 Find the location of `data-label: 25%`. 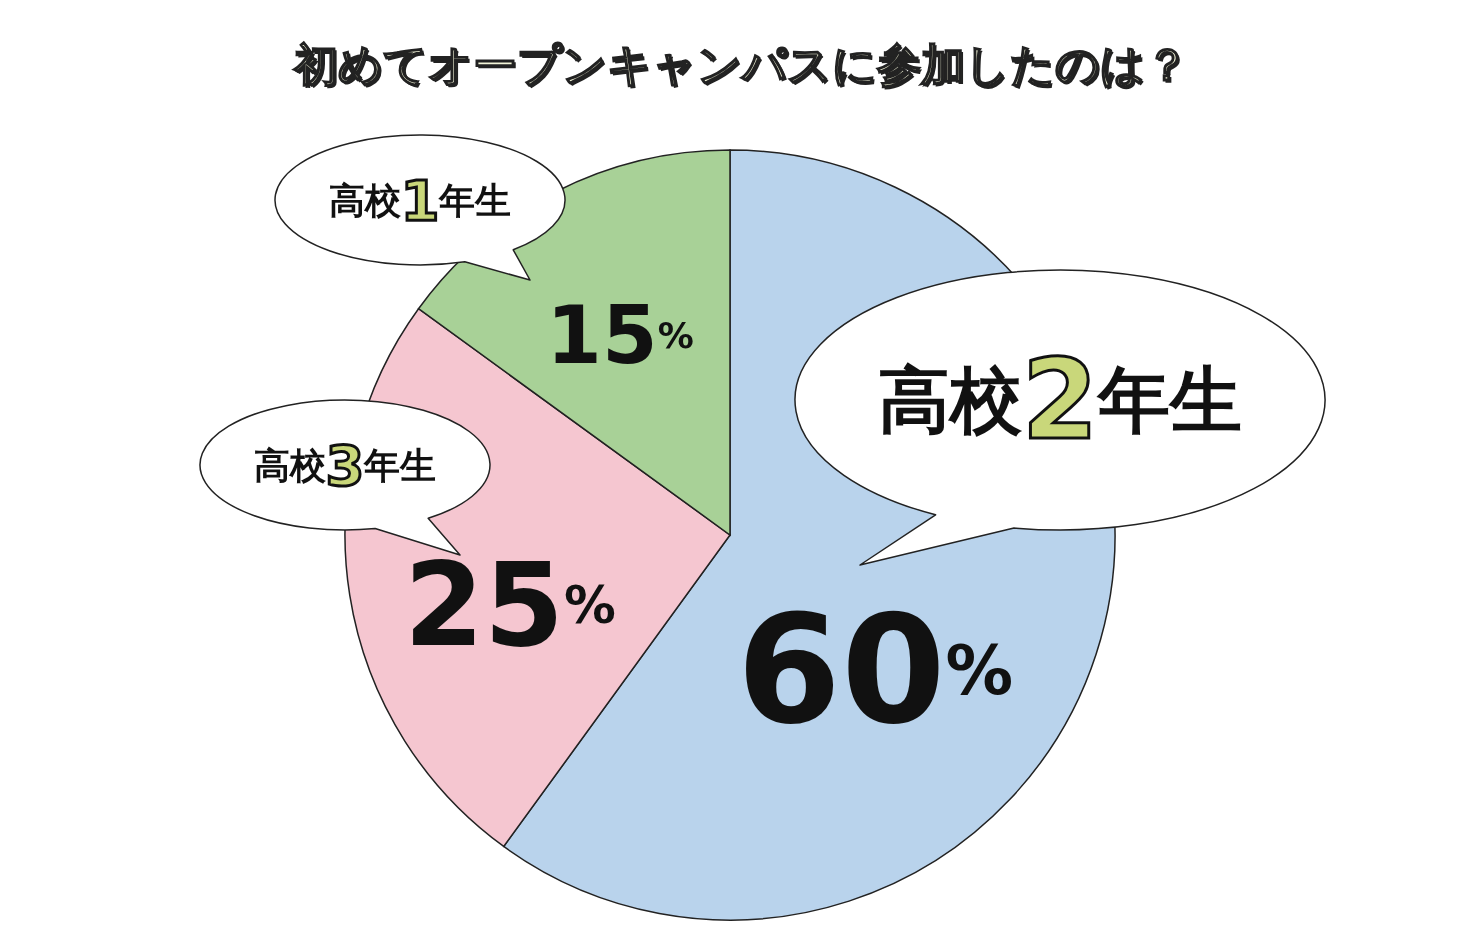

data-label: 25% is located at coordinates (510, 605).